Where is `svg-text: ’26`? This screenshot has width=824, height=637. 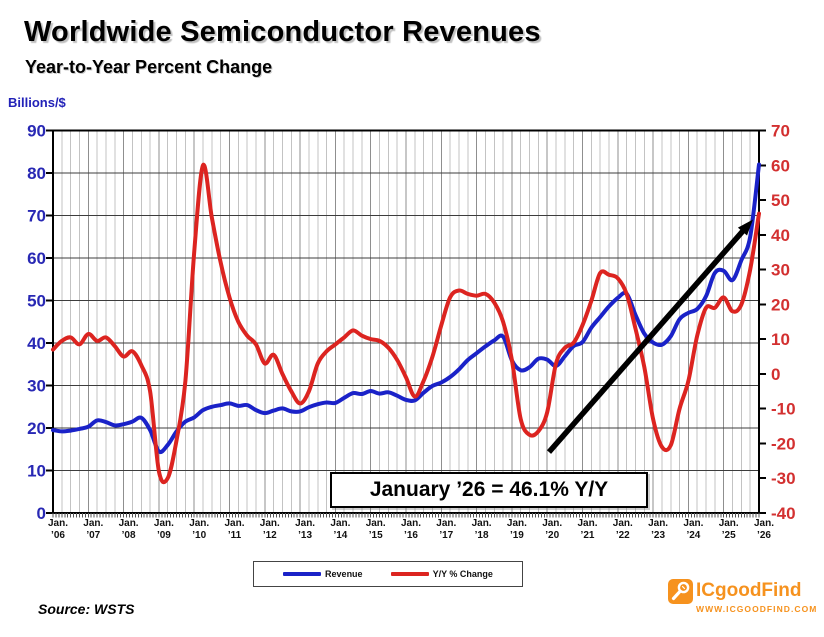 svg-text: ’26 is located at coordinates (764, 535).